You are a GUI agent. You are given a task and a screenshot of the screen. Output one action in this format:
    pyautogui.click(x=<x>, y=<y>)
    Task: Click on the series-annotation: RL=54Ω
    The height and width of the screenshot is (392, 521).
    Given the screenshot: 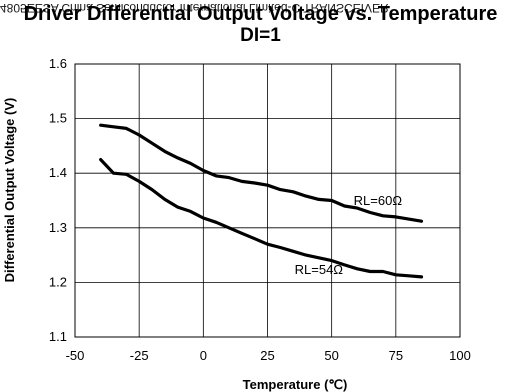 What is the action you would take?
    pyautogui.click(x=319, y=269)
    